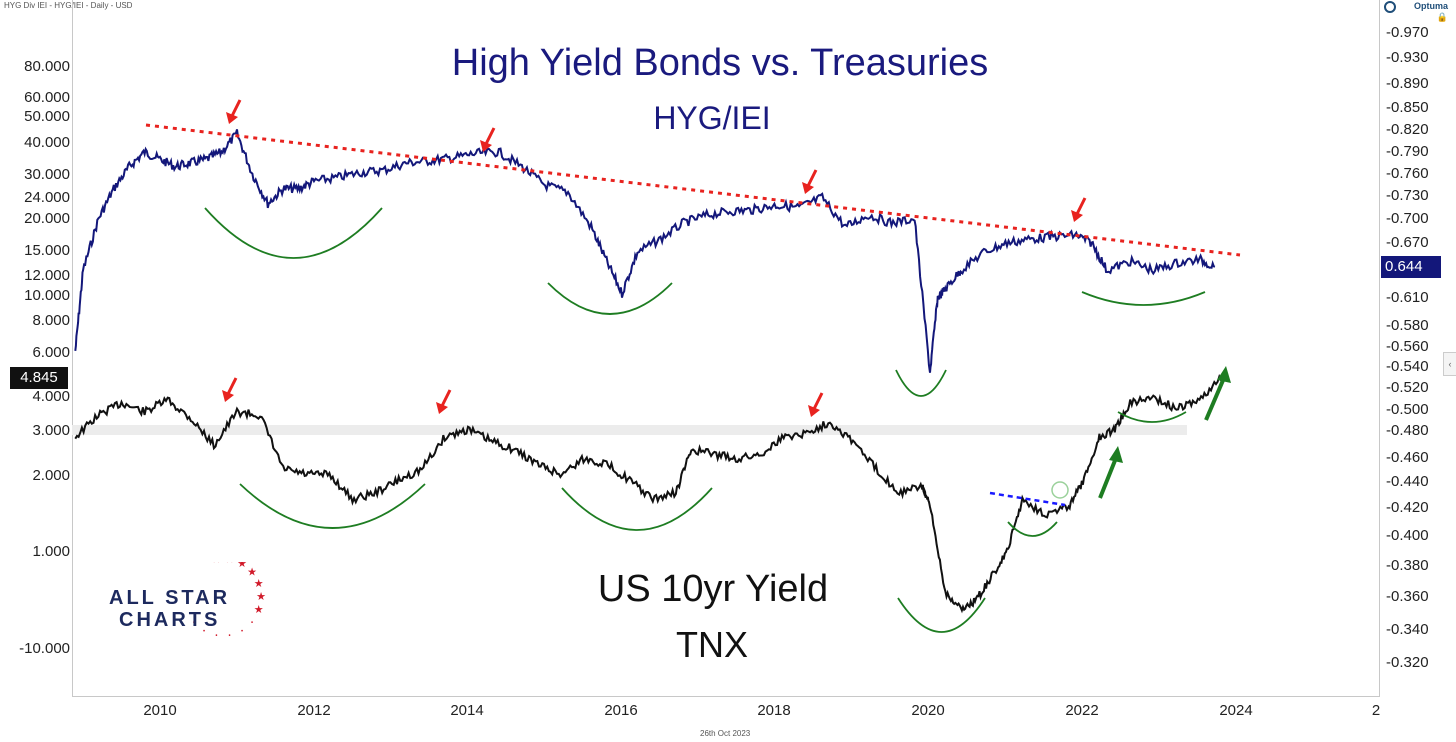  I want to click on left-axis-tick-label: 2.000, so click(51, 475).